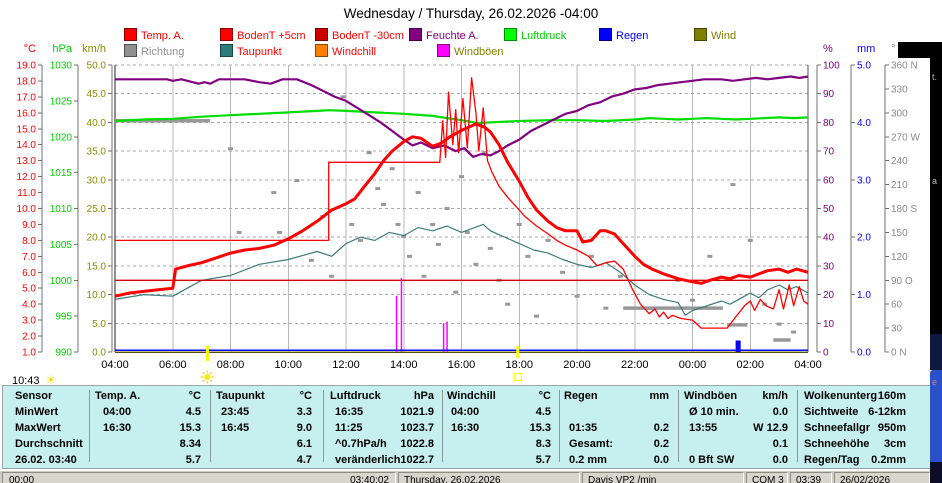  What do you see at coordinates (865, 479) in the screenshot?
I see `status-text: 26/02/2026` at bounding box center [865, 479].